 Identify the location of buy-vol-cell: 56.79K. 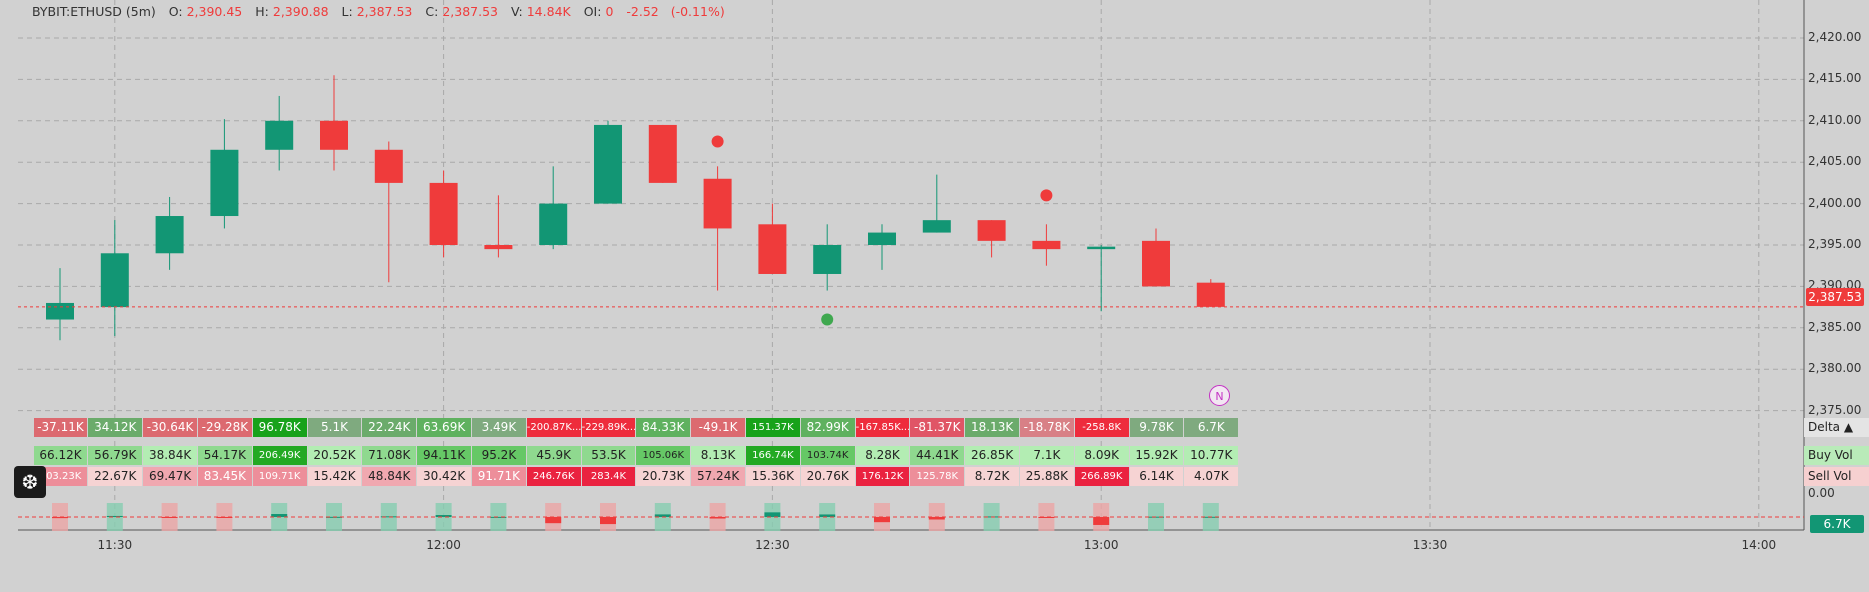
(115, 455).